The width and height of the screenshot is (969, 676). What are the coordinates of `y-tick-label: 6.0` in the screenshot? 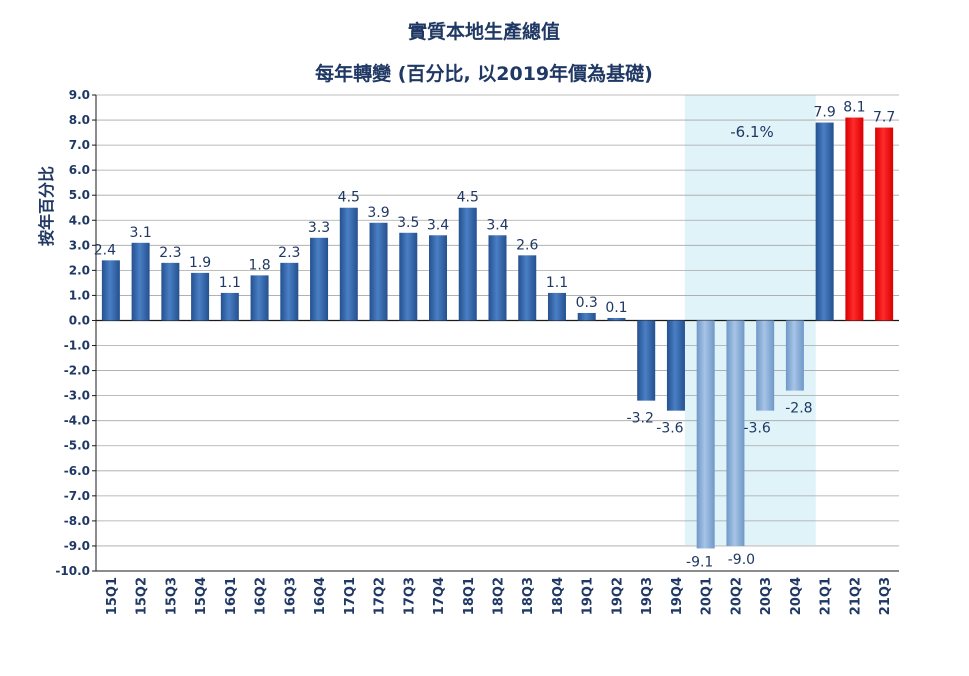 It's located at (79, 170).